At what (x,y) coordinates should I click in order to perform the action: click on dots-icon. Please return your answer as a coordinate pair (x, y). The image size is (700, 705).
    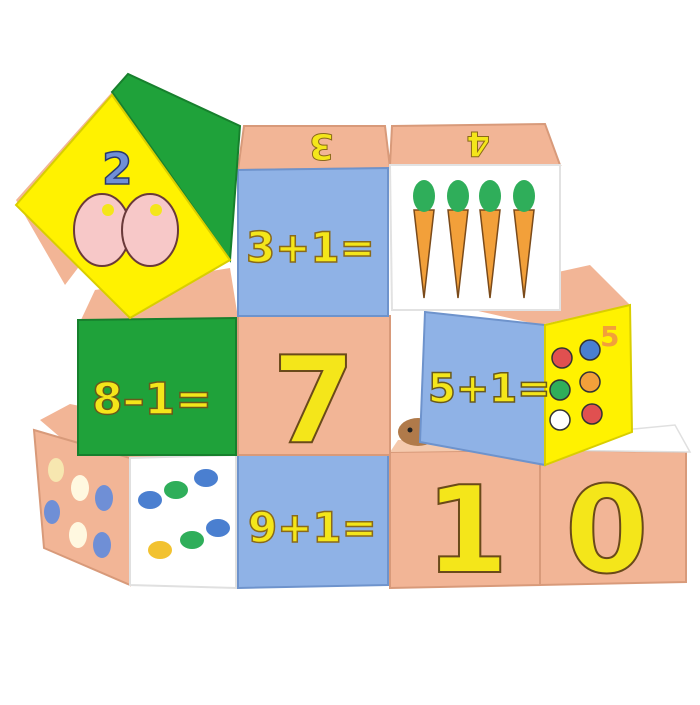
    Looking at the image, I should click on (78, 508).